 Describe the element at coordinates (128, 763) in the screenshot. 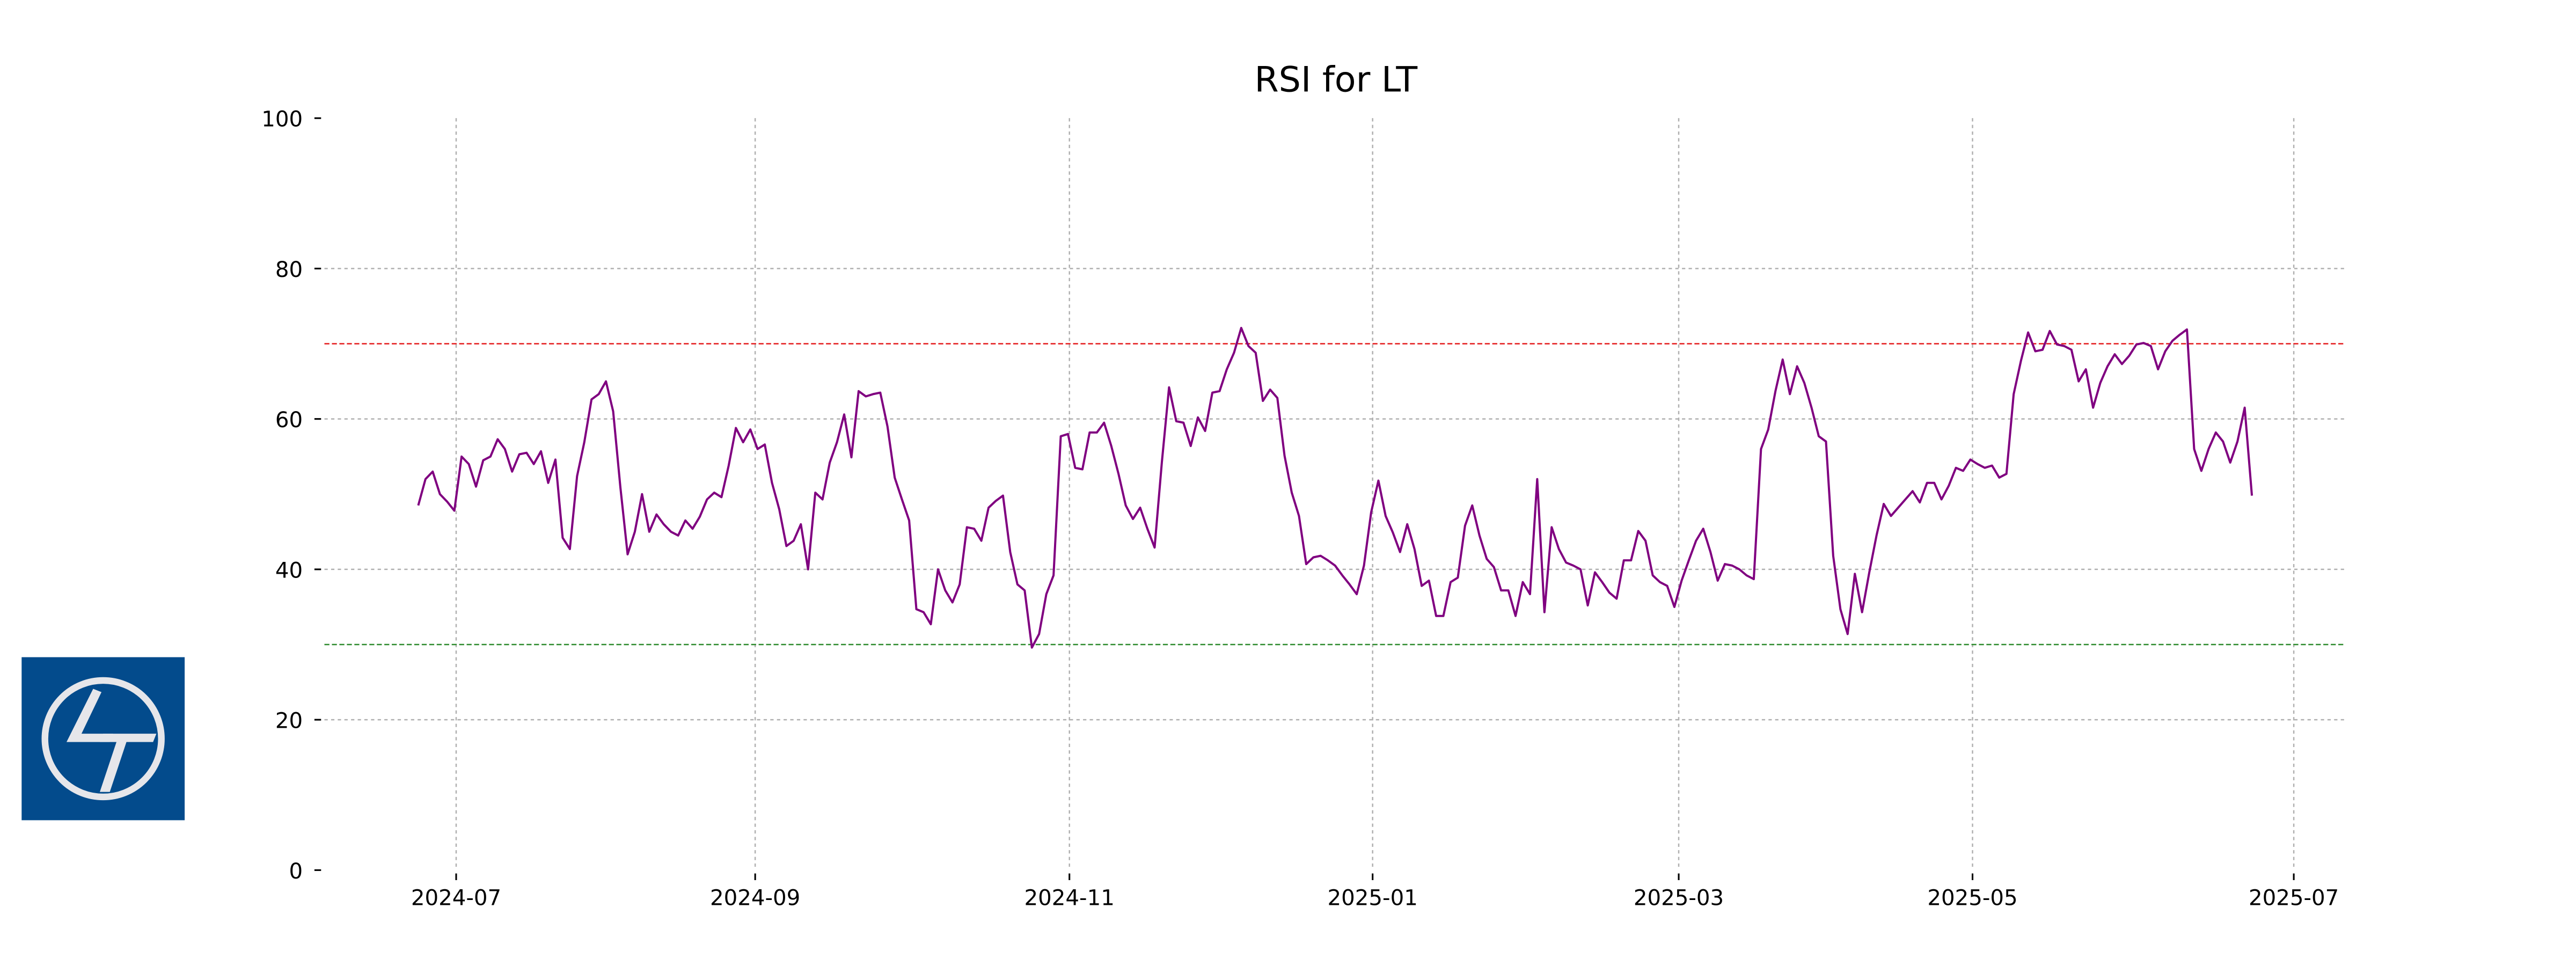

I see `logo-t` at that location.